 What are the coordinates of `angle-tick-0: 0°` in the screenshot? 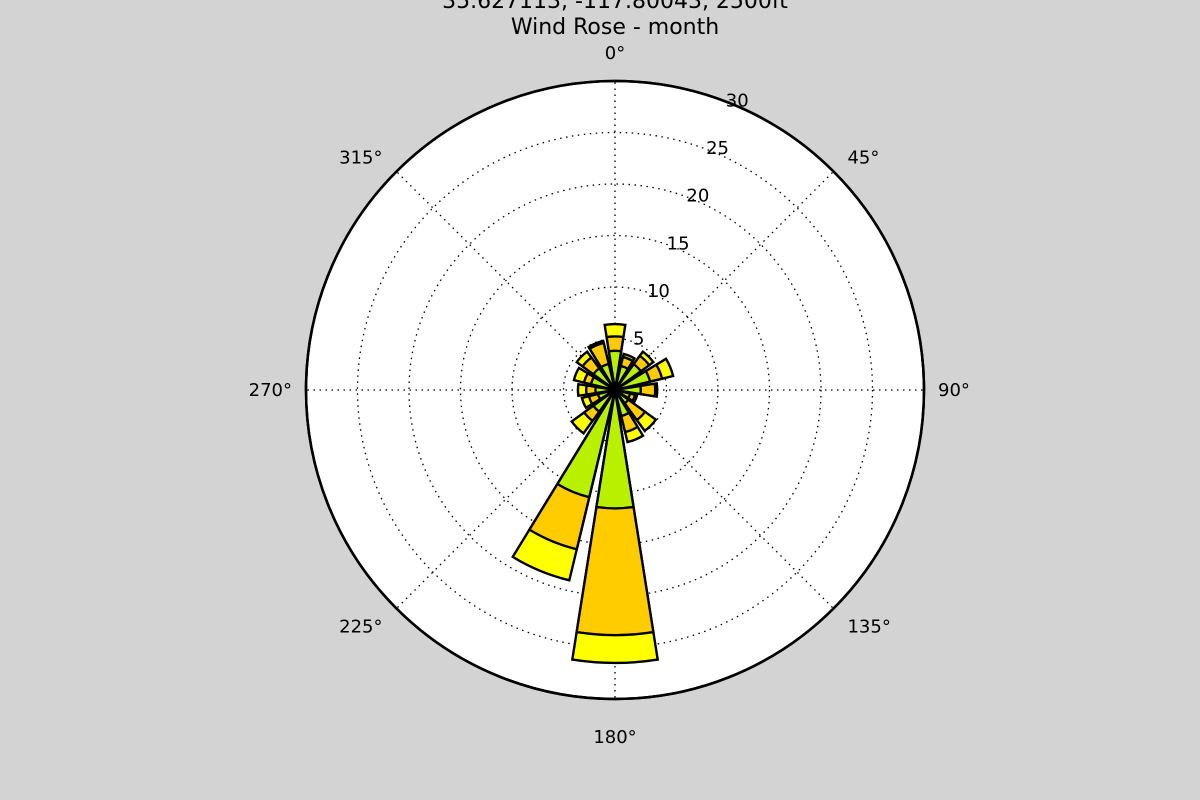 It's located at (615, 53).